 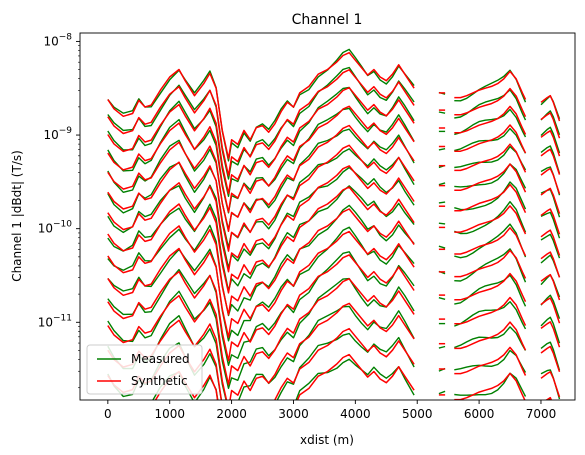 What do you see at coordinates (59, 210) in the screenshot?
I see `y-axis: 10⁻¹¹ 10⁻¹⁰ 10⁻⁹ 10⁻⁸` at bounding box center [59, 210].